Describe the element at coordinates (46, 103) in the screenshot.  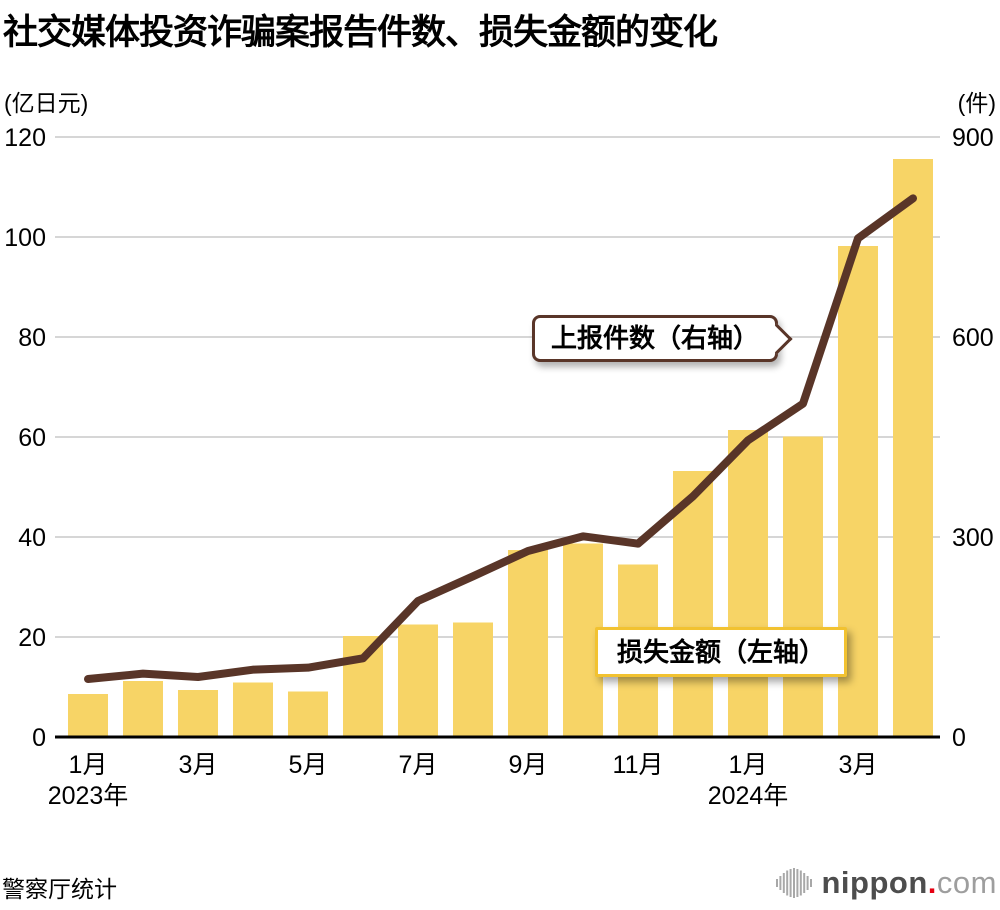
I see `left-axis-unit-label: (亿日元)` at that location.